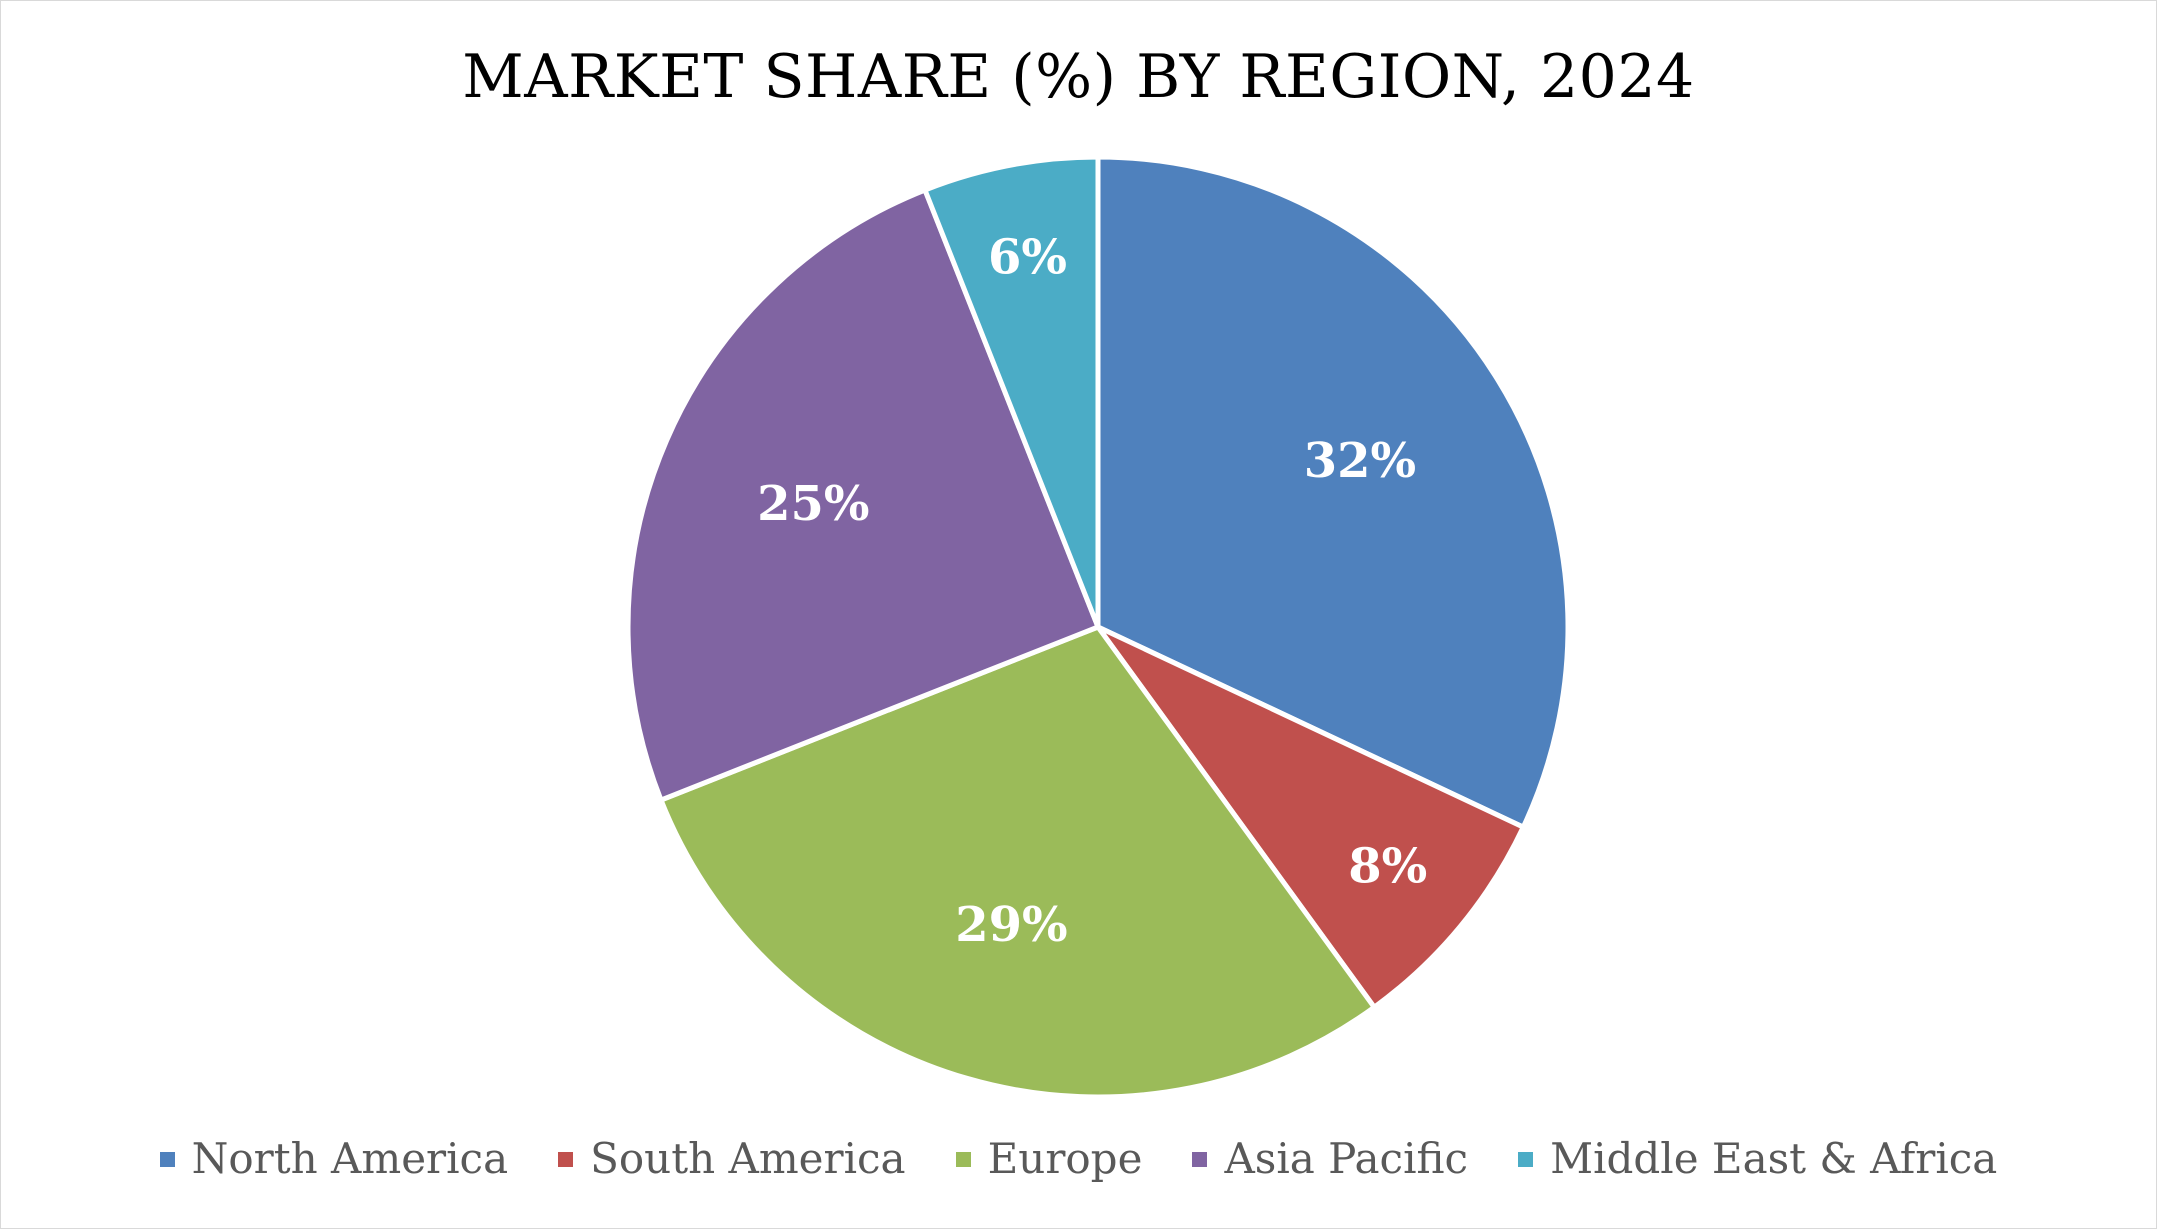 The height and width of the screenshot is (1230, 2157). What do you see at coordinates (1346, 1158) in the screenshot?
I see `legend-label-asia-pacific: Asia Pacific` at bounding box center [1346, 1158].